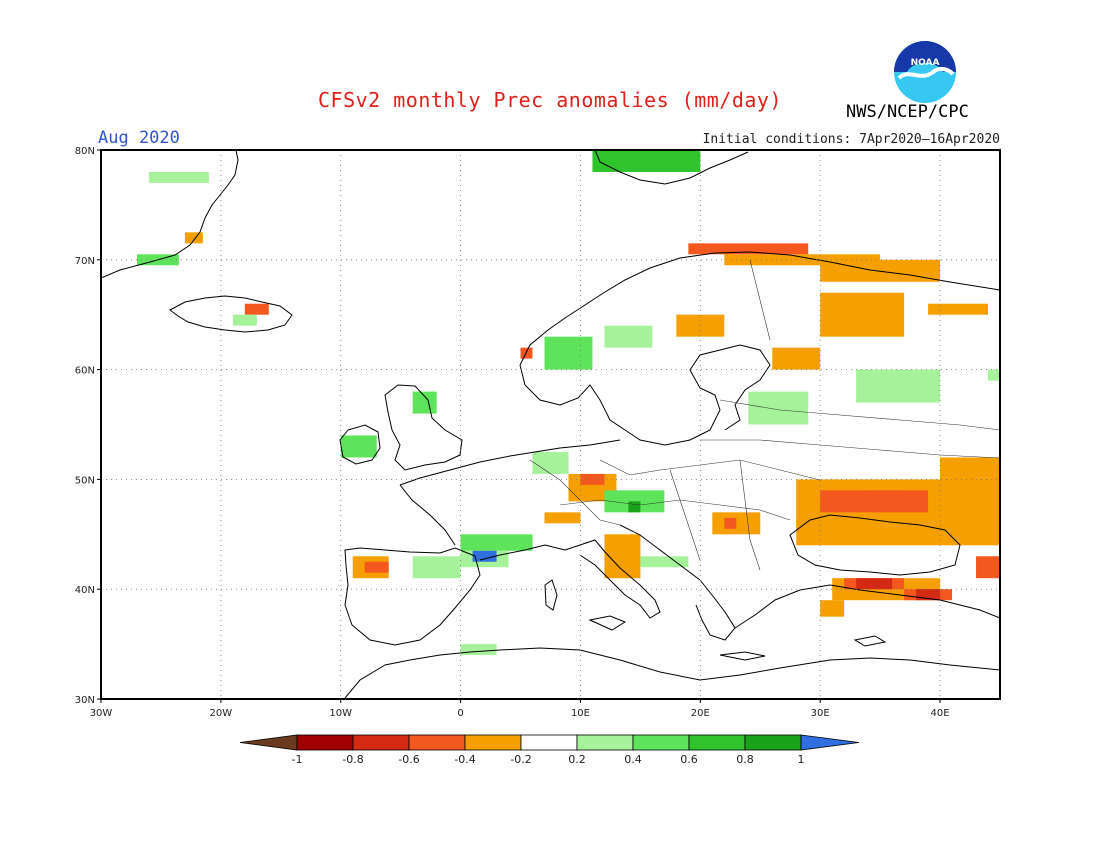  Describe the element at coordinates (464, 759) in the screenshot. I see `colorbar-label: -0.4` at that location.